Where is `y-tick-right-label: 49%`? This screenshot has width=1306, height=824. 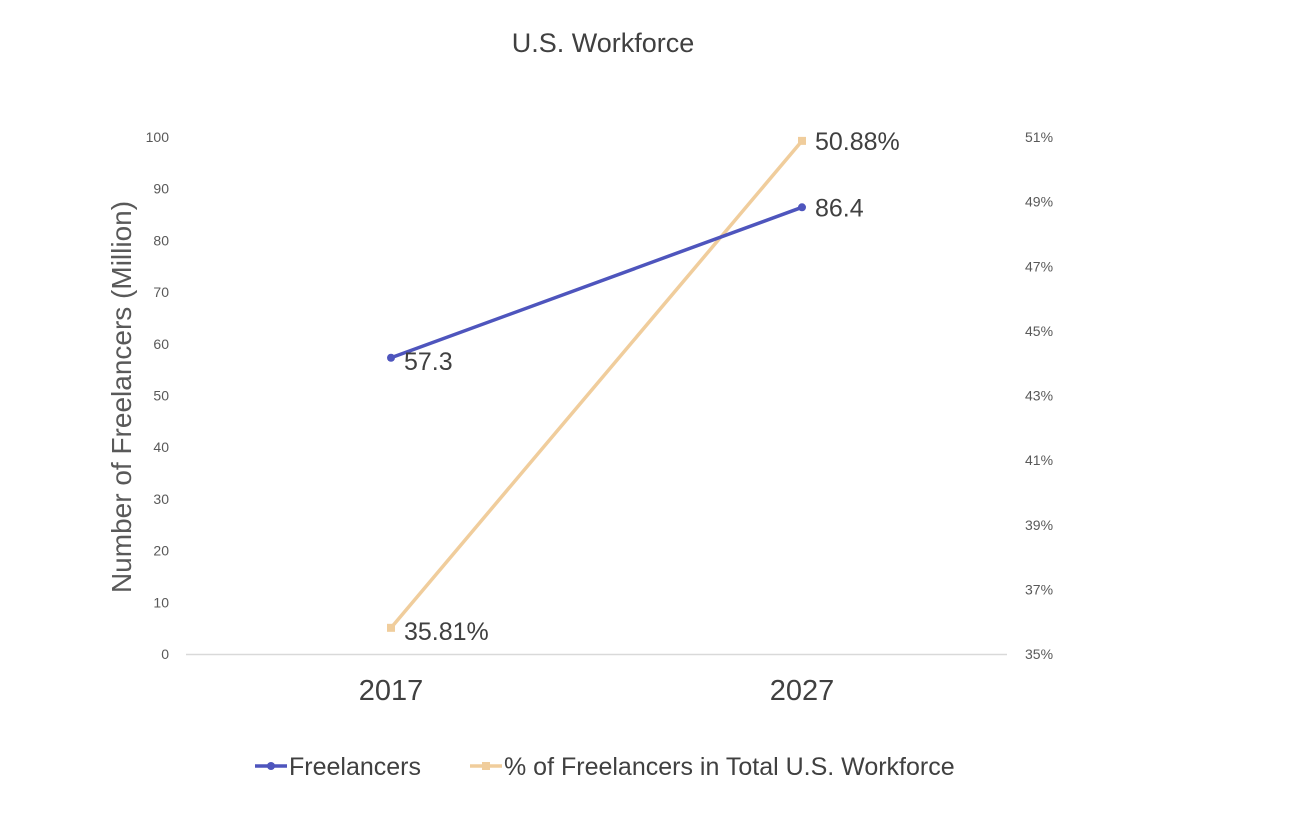
y-tick-right-label: 49% is located at coordinates (1039, 202).